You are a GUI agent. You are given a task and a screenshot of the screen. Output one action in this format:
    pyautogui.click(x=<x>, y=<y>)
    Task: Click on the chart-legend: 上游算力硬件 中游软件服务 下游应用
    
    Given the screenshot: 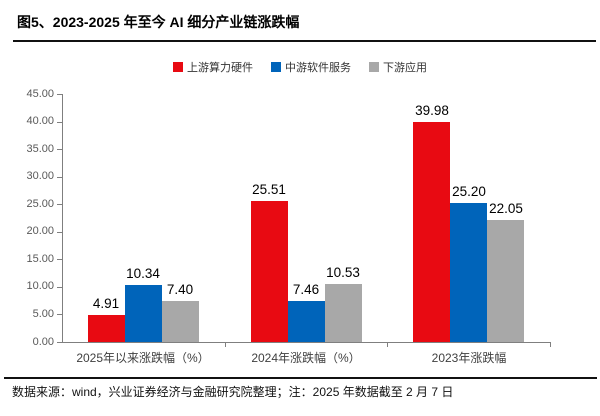 What is the action you would take?
    pyautogui.click(x=300, y=67)
    